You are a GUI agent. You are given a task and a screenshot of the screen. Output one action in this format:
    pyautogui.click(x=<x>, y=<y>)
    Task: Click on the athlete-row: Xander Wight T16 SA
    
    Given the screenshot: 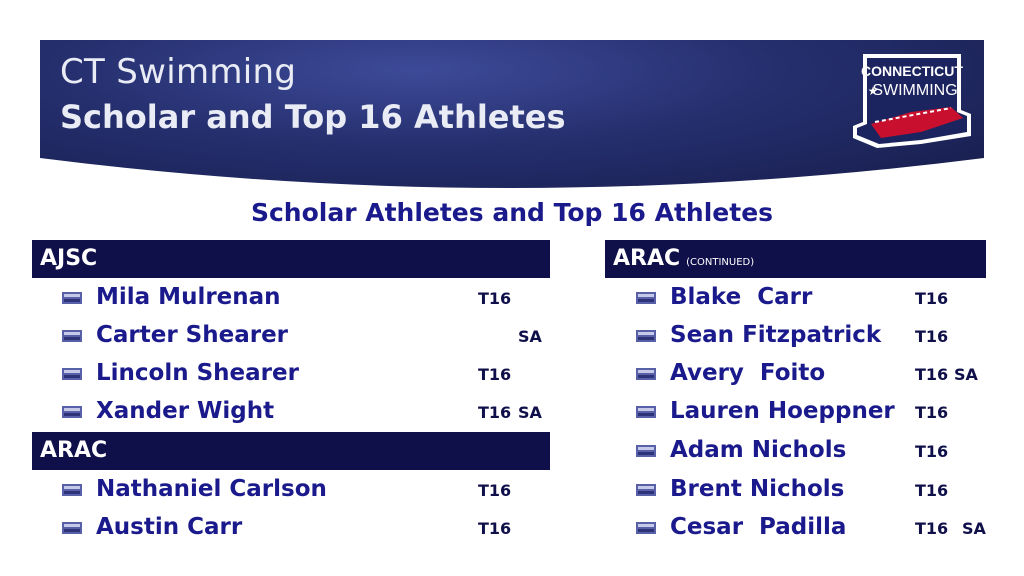 What is the action you would take?
    pyautogui.click(x=306, y=412)
    